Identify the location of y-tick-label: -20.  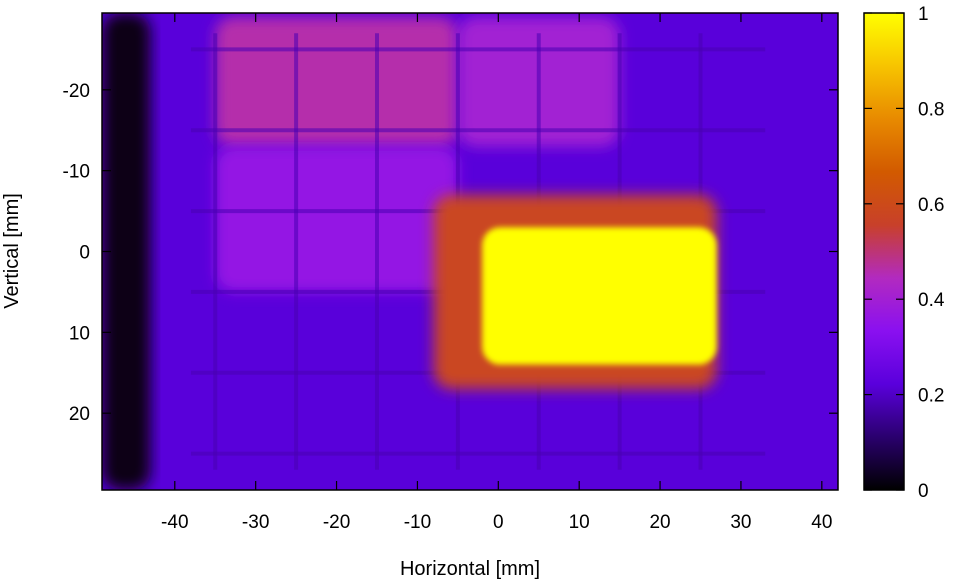
(76, 91).